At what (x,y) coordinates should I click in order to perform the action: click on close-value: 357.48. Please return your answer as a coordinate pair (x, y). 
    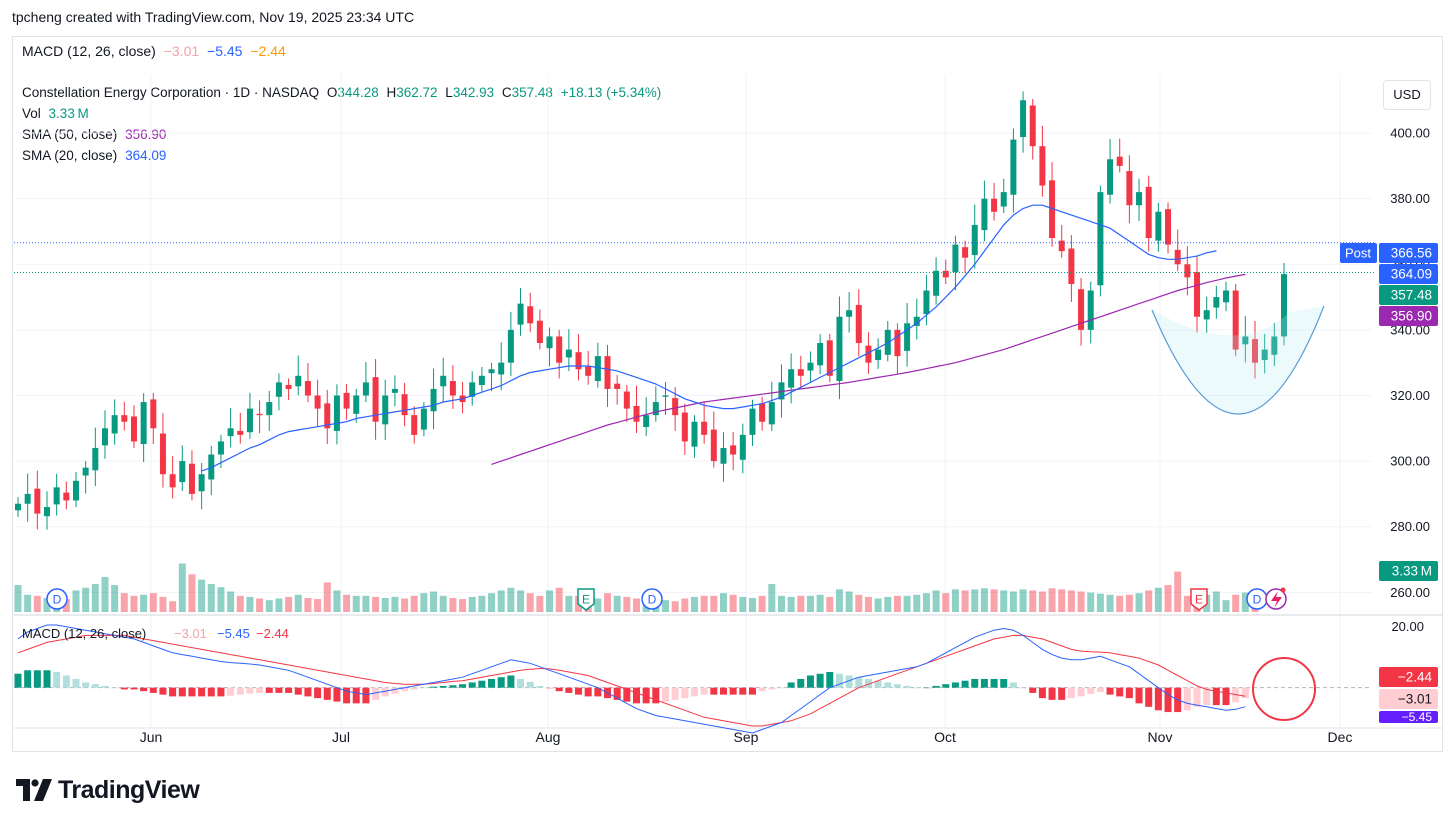
    Looking at the image, I should click on (532, 92).